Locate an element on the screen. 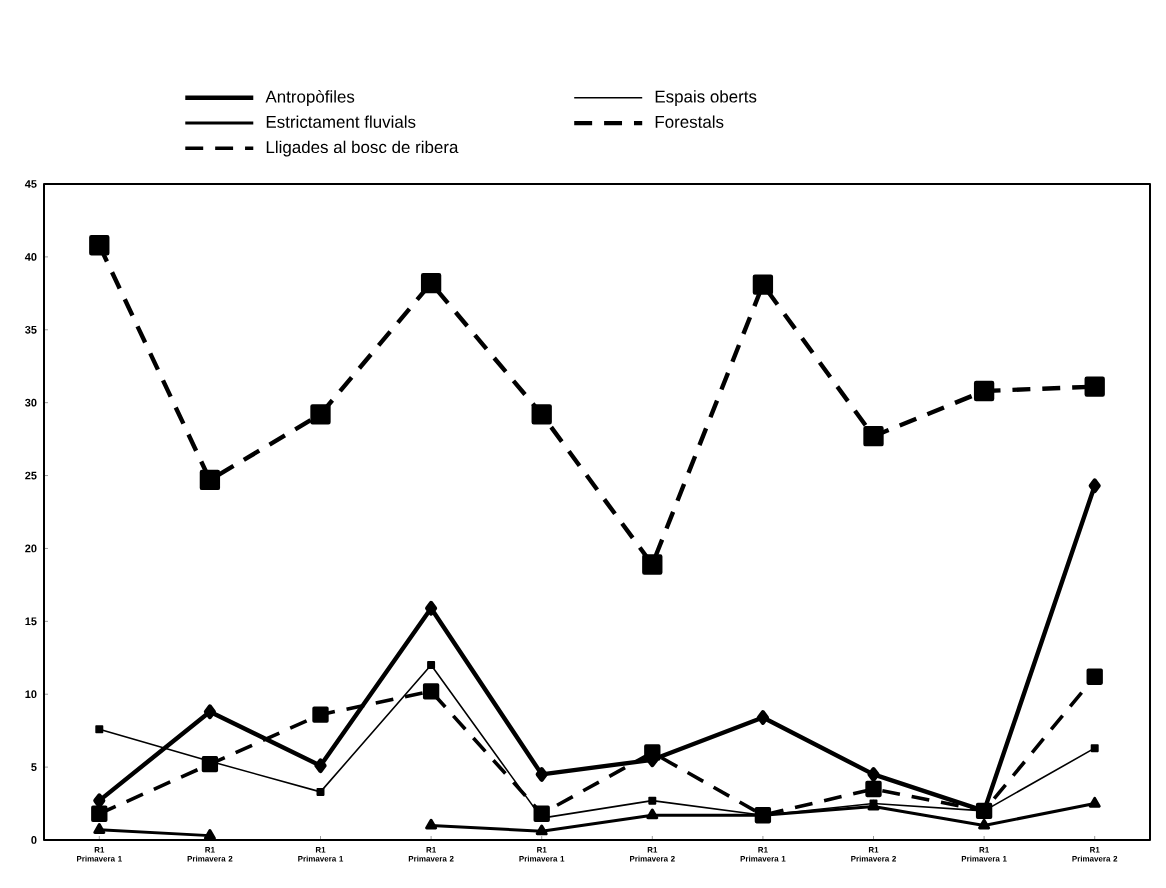 The image size is (1166, 888). legend-label: Lligades al bosc de ribera is located at coordinates (362, 148).